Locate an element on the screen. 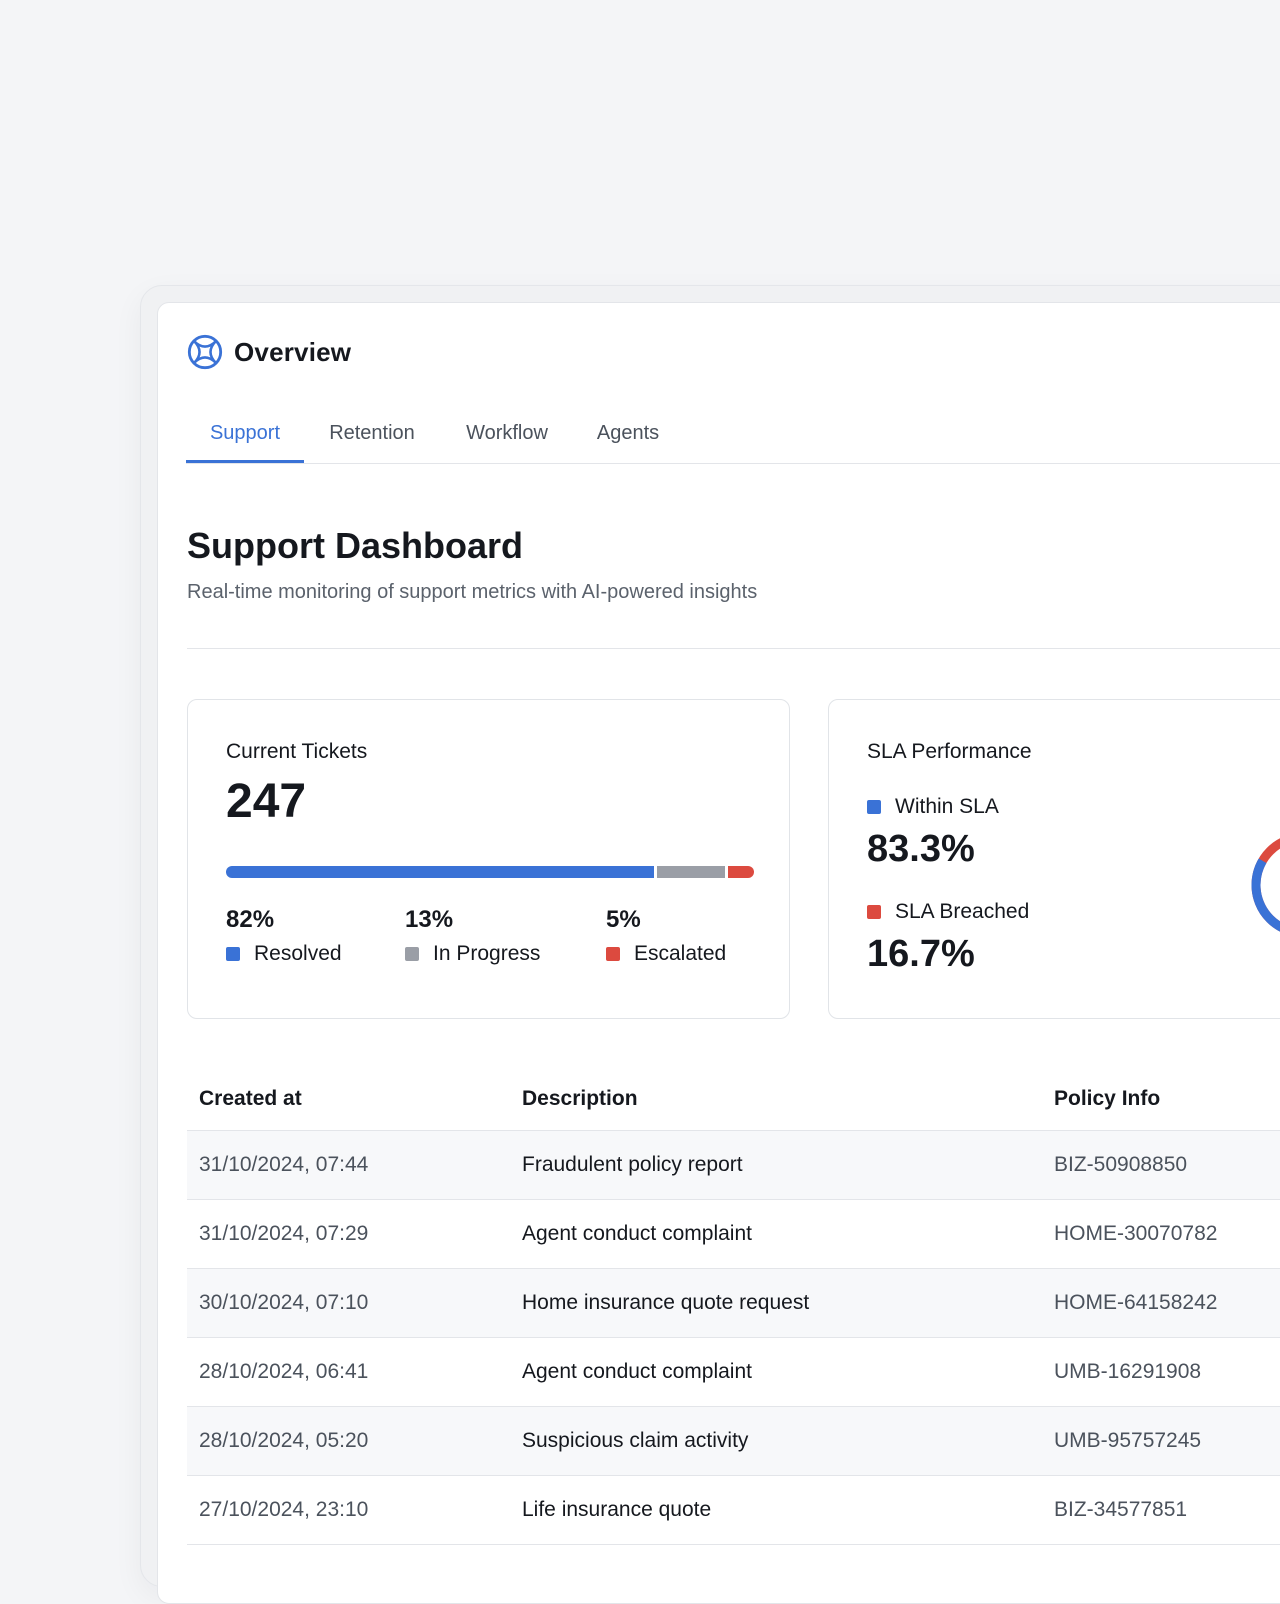  stat-escalated-pct: 5% is located at coordinates (623, 919).